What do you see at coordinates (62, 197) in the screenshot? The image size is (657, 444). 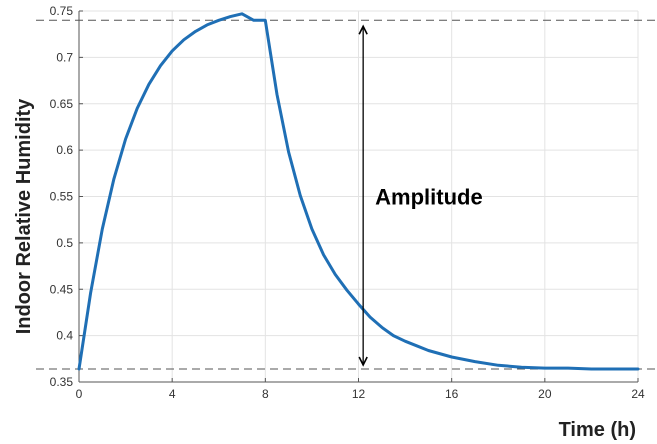 I see `y-tick-label: 0.55` at bounding box center [62, 197].